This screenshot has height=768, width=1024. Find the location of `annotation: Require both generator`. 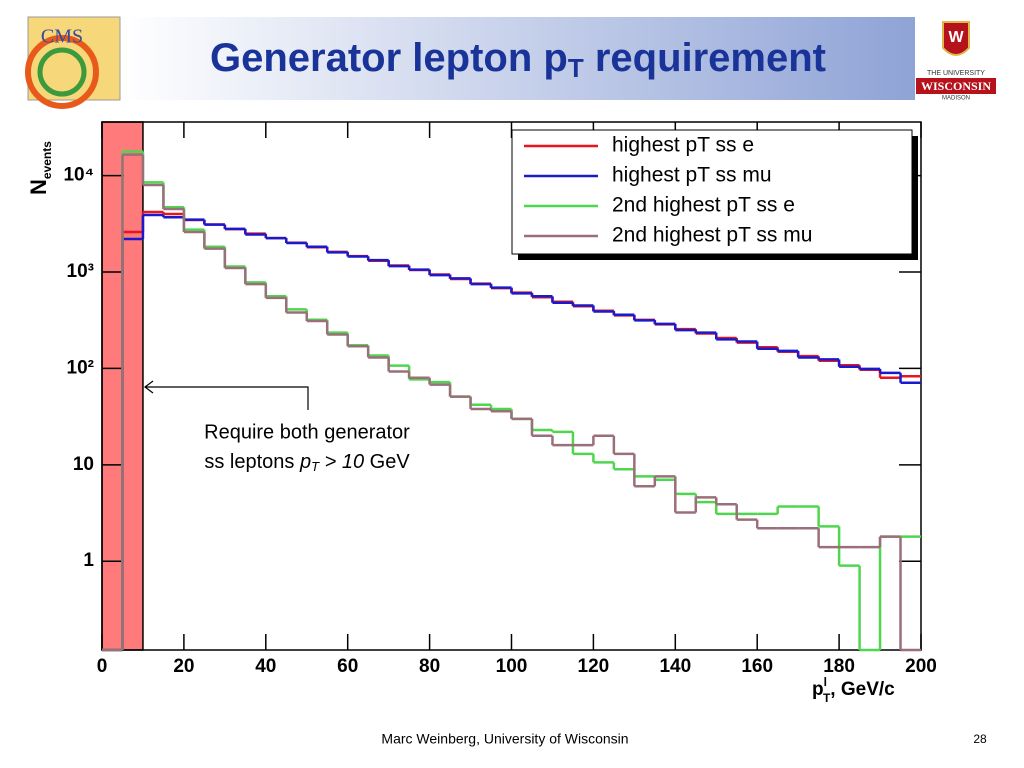

annotation: Require both generator is located at coordinates (307, 432).